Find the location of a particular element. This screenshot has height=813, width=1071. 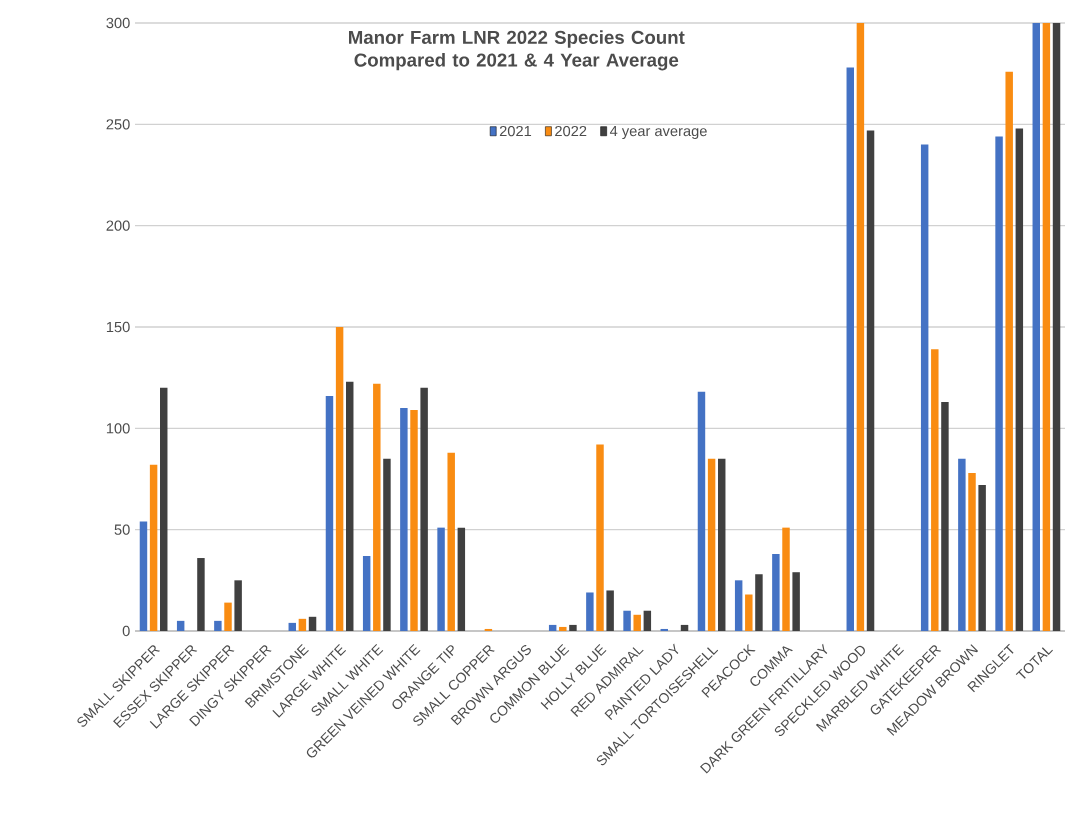

y-tick-label: 300 is located at coordinates (118, 23).